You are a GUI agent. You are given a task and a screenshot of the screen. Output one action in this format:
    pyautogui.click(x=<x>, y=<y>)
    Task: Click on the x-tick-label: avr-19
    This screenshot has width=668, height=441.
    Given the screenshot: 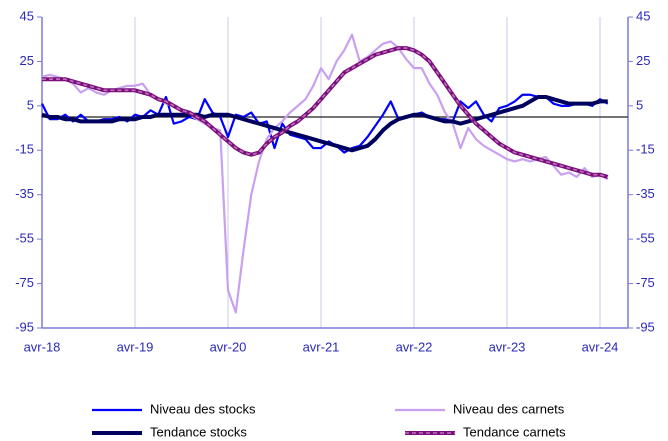 What is the action you would take?
    pyautogui.click(x=135, y=346)
    